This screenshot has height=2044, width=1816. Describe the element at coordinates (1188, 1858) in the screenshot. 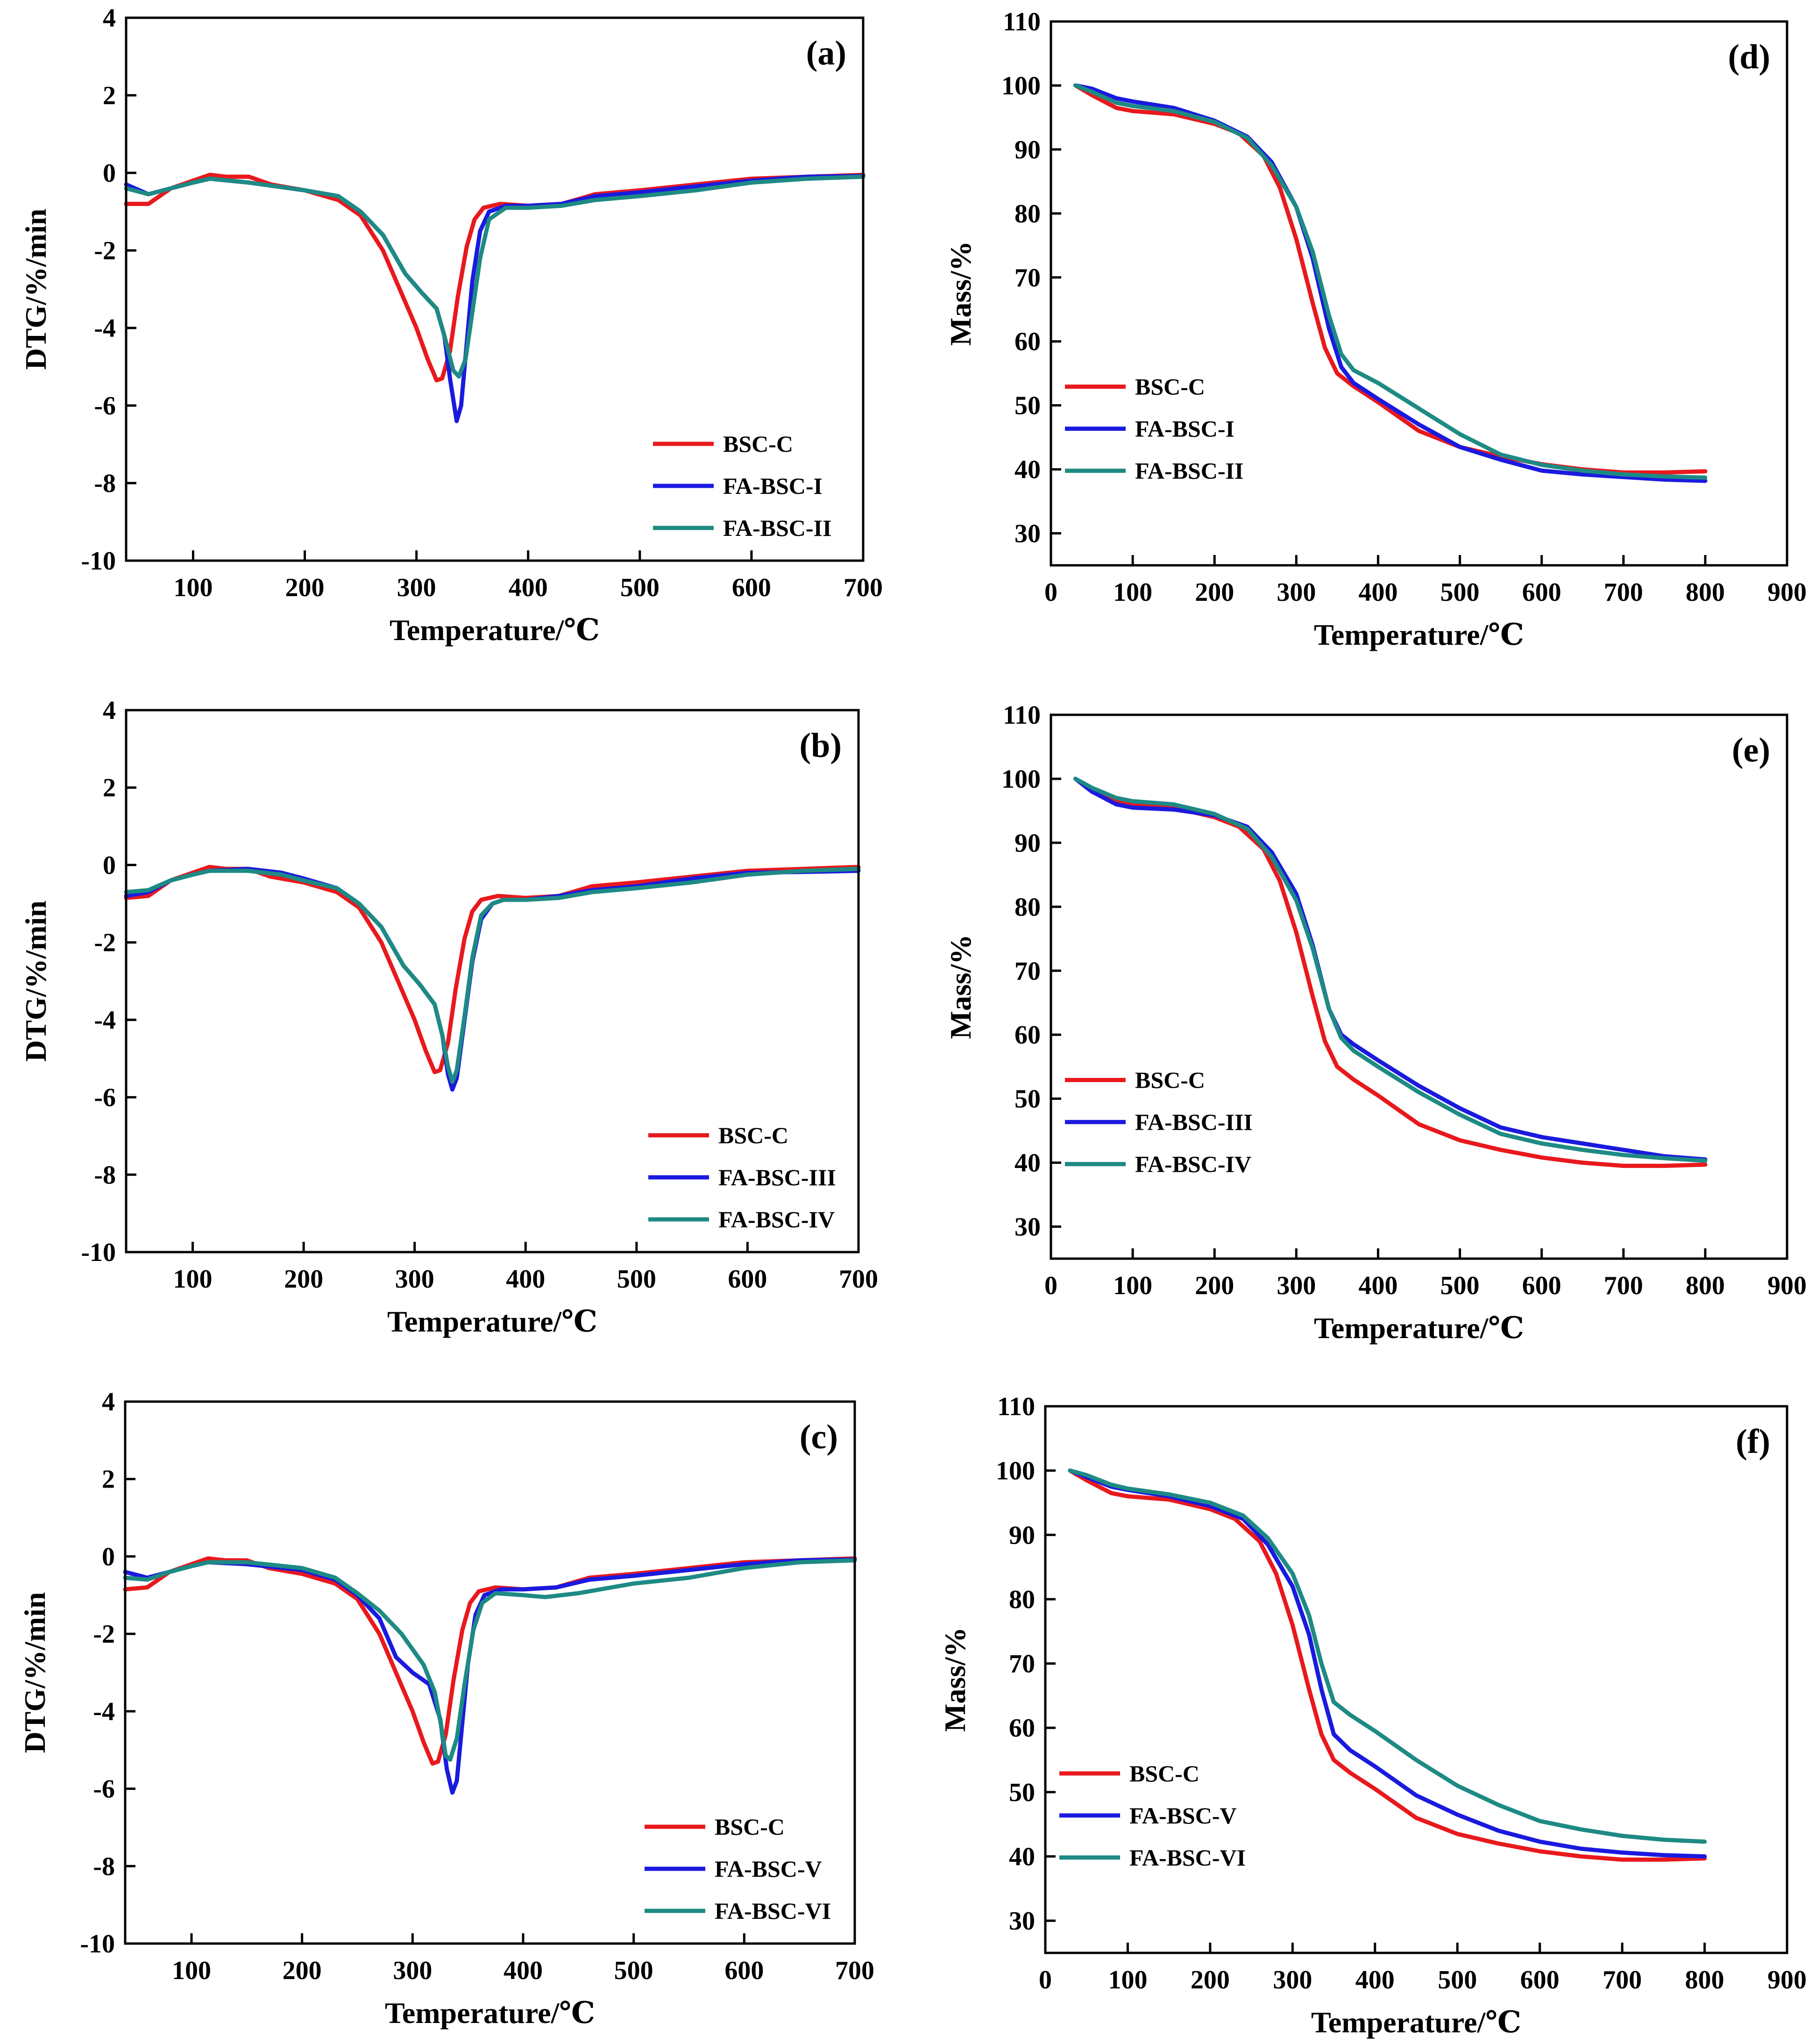

I see `legend-label: FA-BSC-VI` at that location.